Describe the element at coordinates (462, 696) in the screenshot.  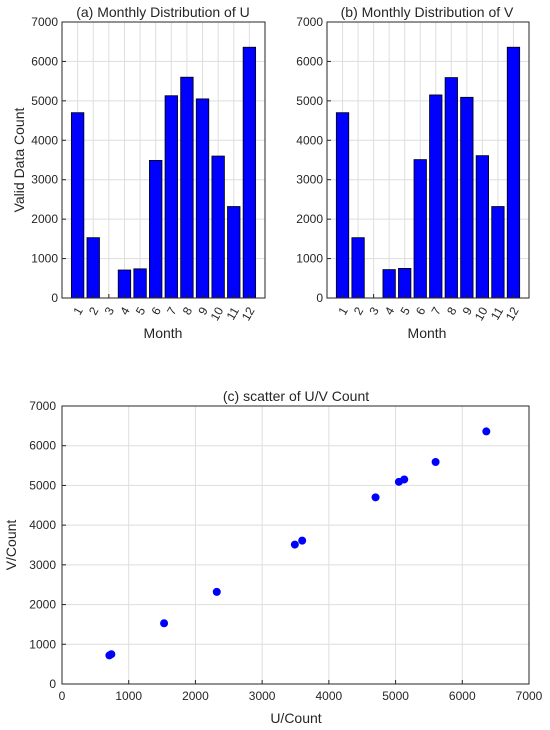
I see `panel-c-xtick-label: 6000` at that location.